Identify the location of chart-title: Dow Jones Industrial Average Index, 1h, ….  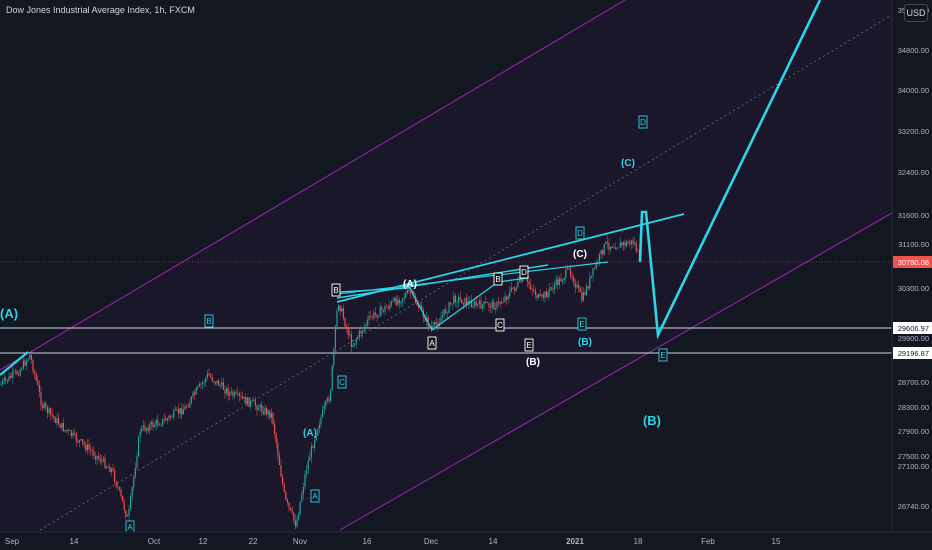
(100, 10).